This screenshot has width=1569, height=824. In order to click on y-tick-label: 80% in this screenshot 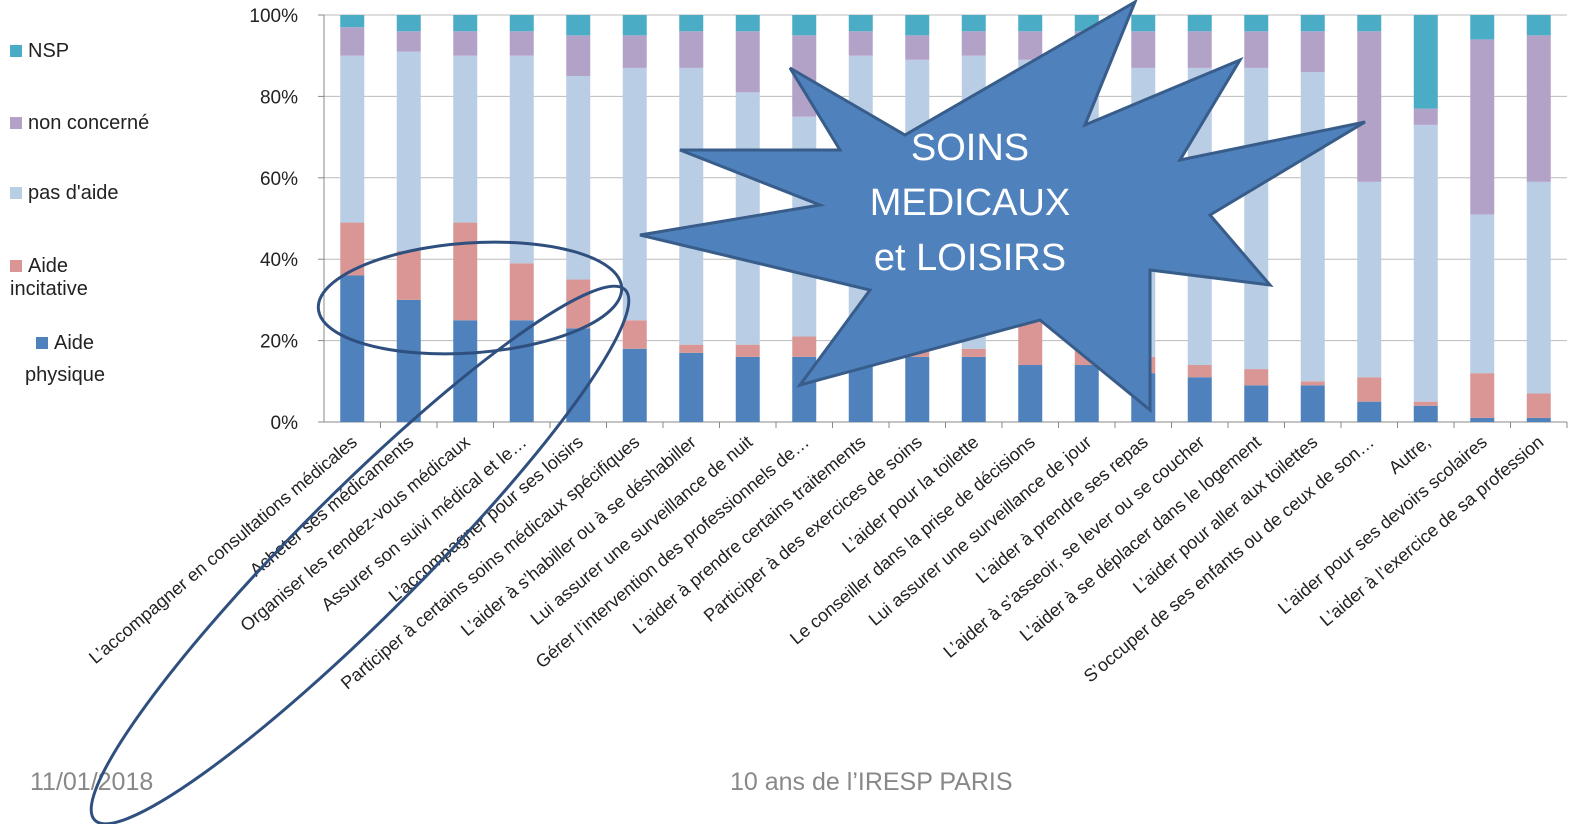, I will do `click(279, 97)`.